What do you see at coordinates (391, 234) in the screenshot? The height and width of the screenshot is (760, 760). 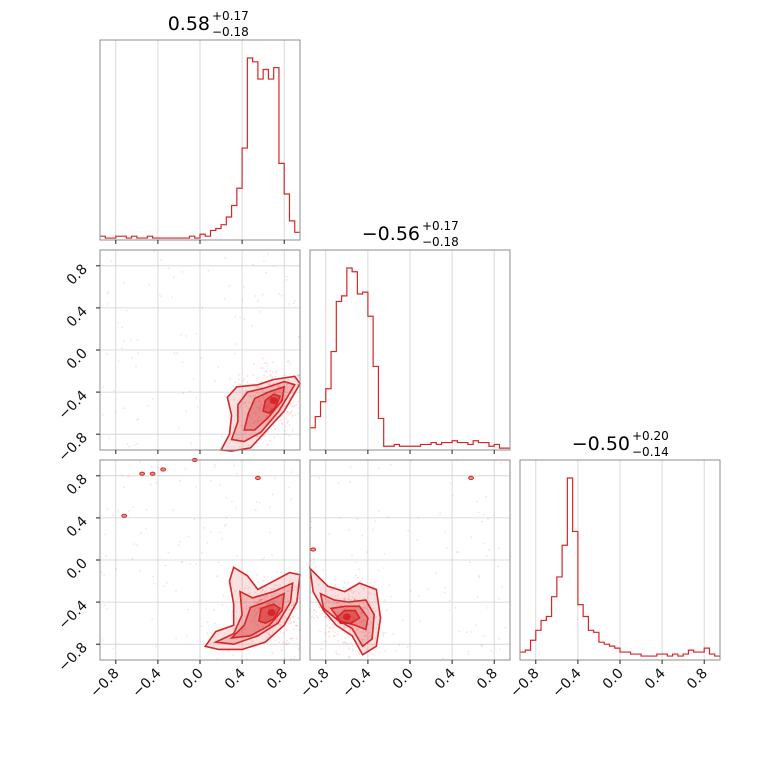 I see `title-value: −0.56` at bounding box center [391, 234].